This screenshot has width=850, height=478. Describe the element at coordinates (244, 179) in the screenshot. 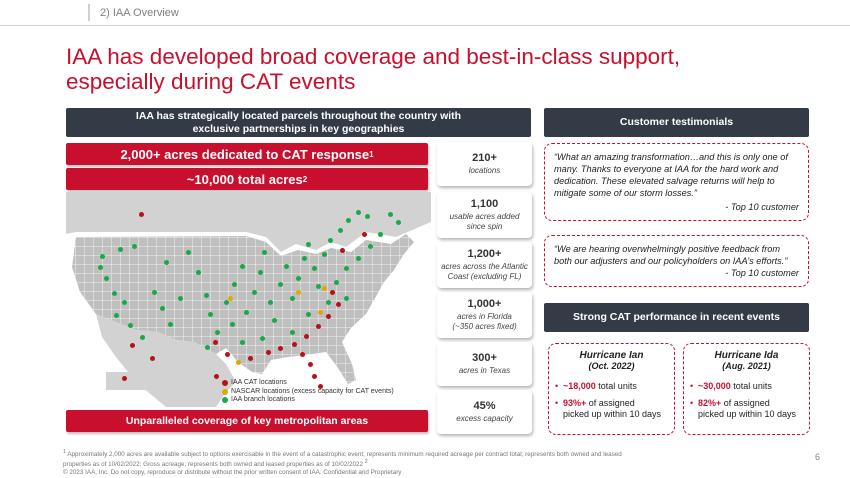

I see `total-acres-text: ~10,000 total acres` at that location.